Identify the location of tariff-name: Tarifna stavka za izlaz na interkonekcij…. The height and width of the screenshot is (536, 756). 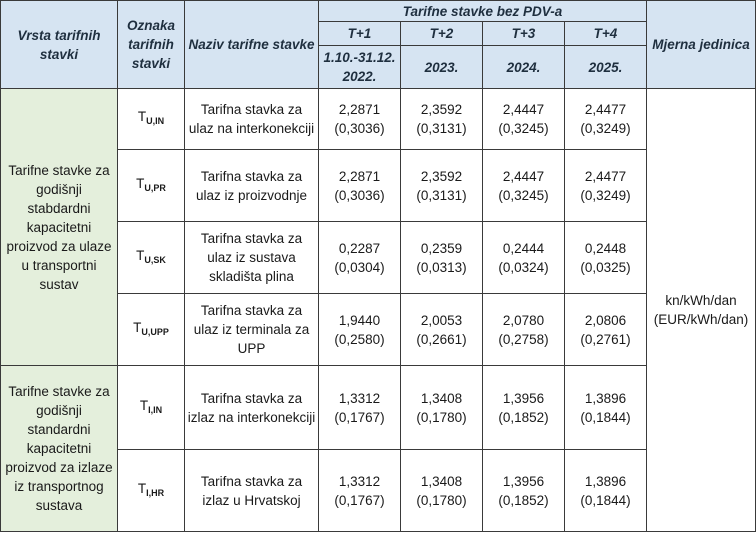
(251, 407).